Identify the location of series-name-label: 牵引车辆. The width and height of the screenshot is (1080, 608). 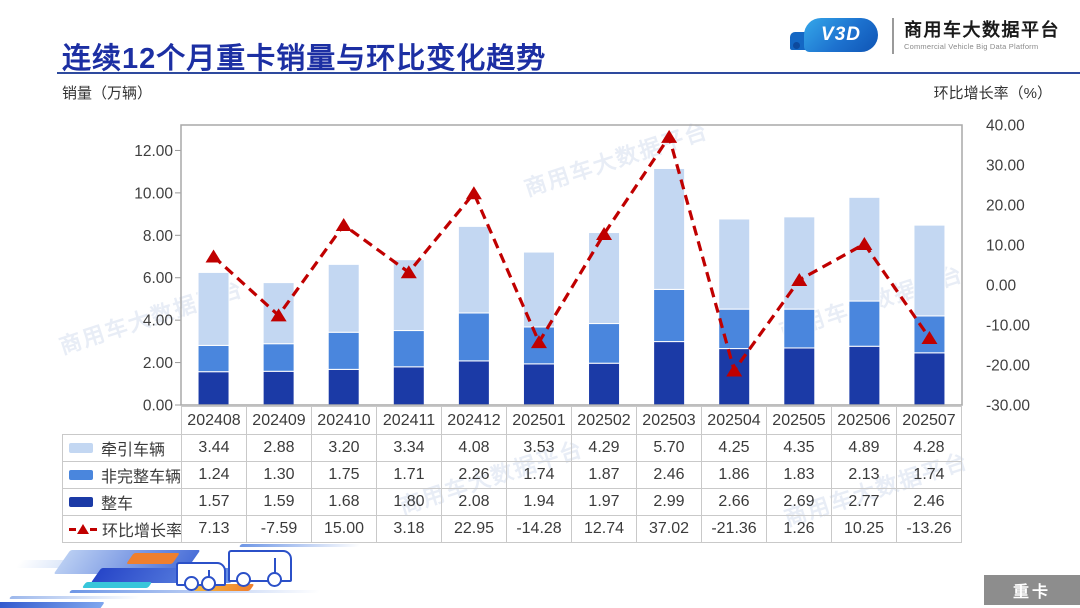
(133, 450).